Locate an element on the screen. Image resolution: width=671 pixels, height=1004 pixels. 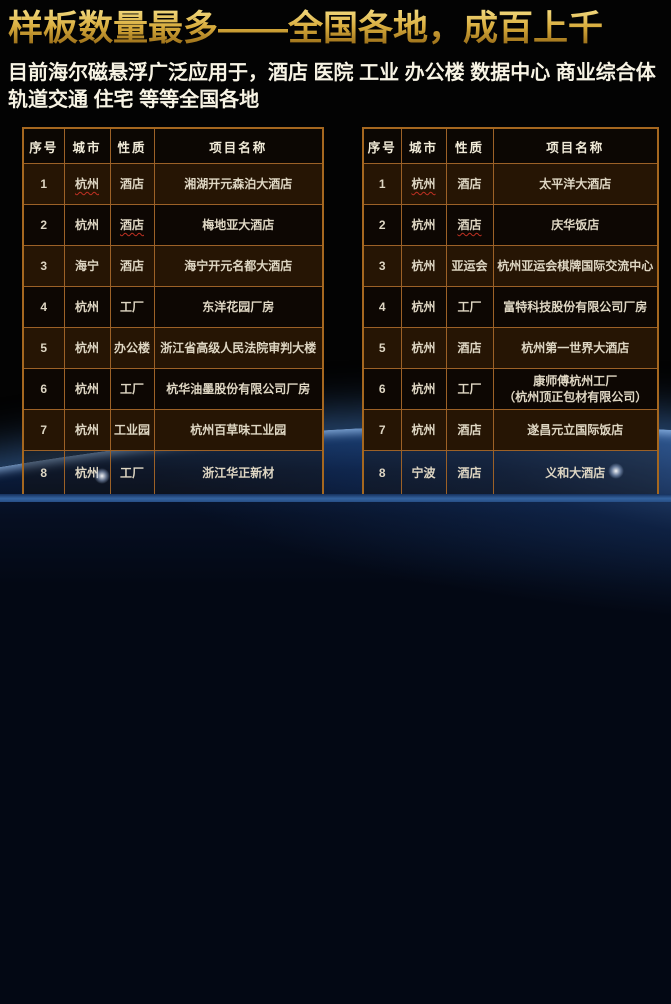
table-row: 8 杭州 工厂 浙江华正新材 is located at coordinates (173, 473).